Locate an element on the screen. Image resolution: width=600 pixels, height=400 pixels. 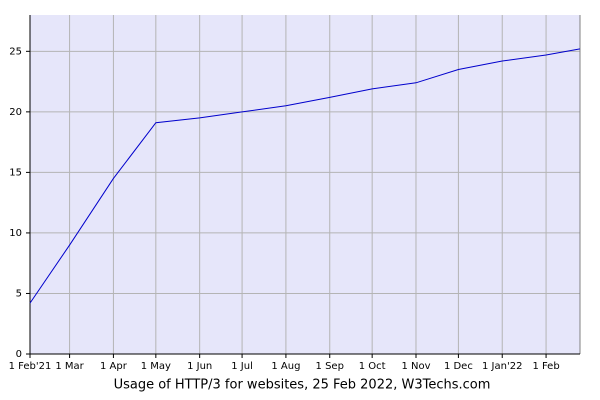
x-tick-label: 1 Jun is located at coordinates (199, 366).